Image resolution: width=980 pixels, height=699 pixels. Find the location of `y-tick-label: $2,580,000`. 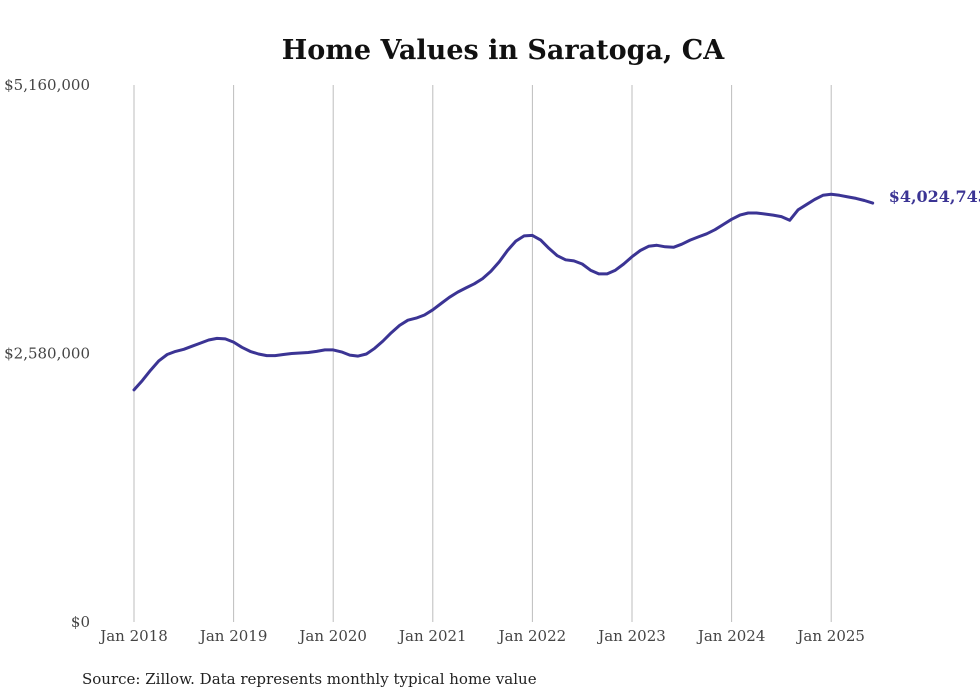

y-tick-label: $2,580,000 is located at coordinates (47, 354).